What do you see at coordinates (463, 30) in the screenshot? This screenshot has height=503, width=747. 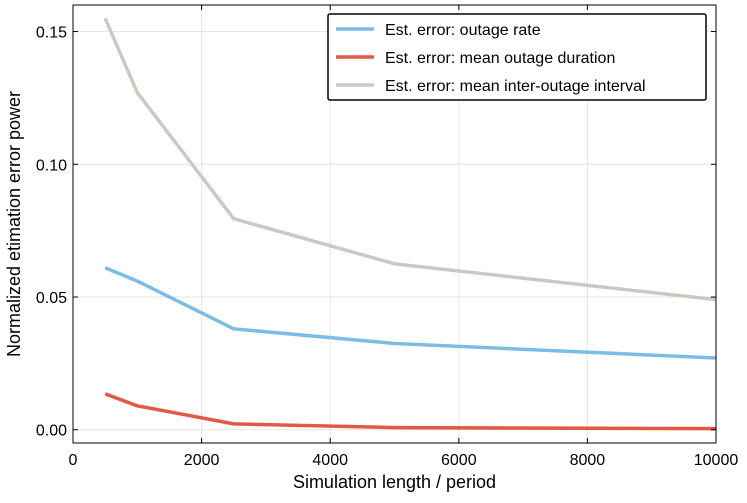 I see `legend-label-1: Est. error: outage rate` at bounding box center [463, 30].